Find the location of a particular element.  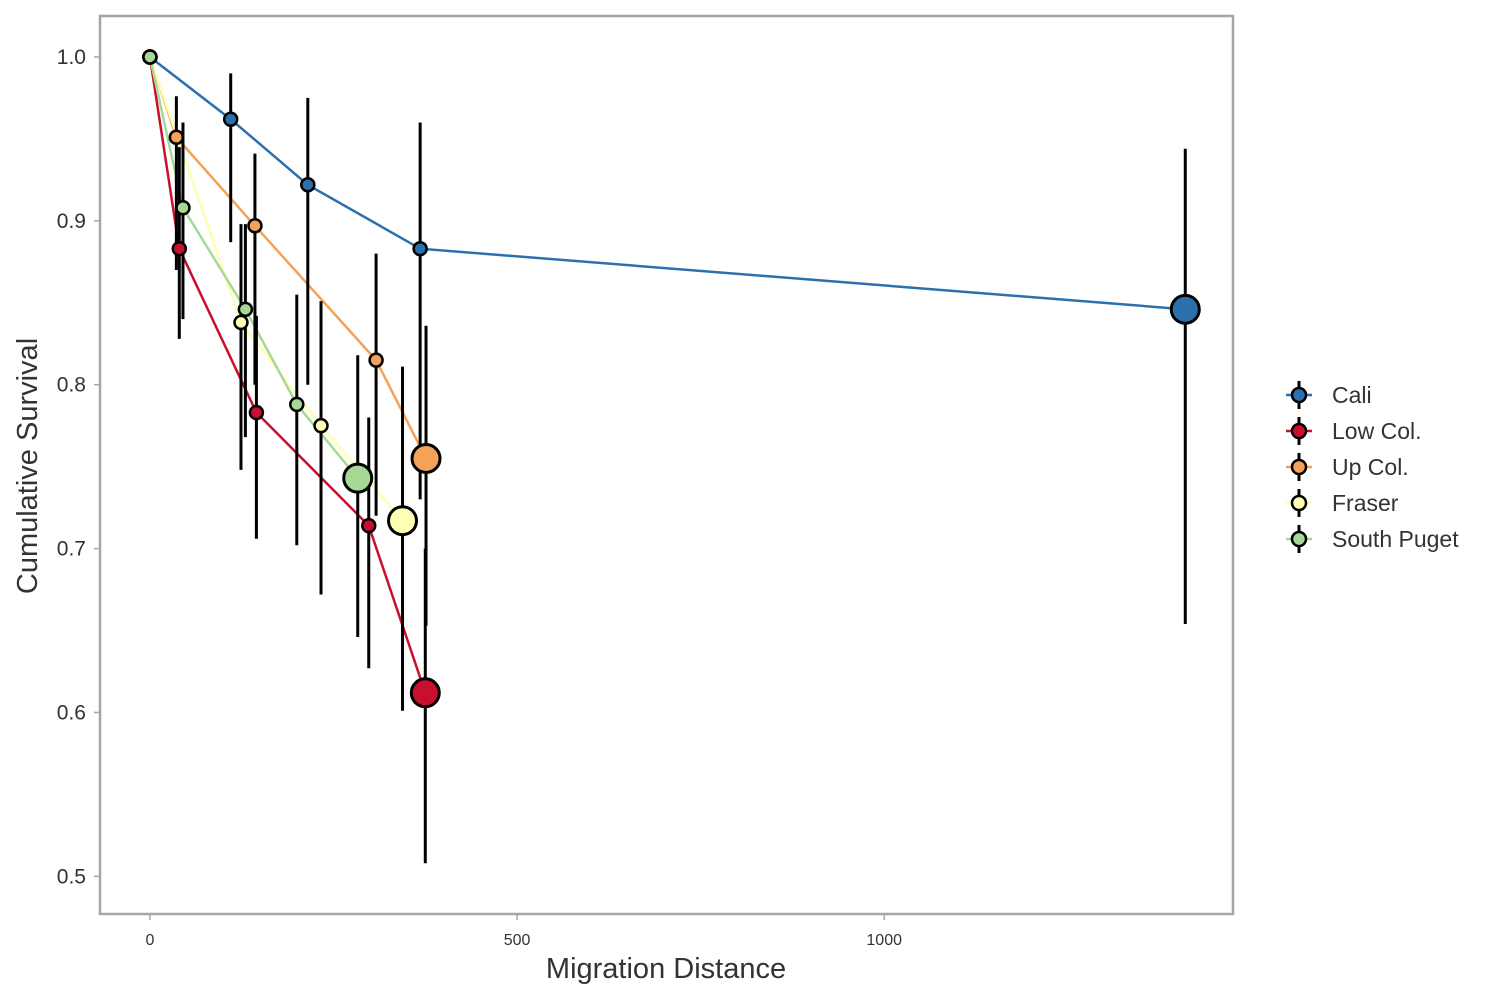

y-tick-label: 0.5 is located at coordinates (71, 876).